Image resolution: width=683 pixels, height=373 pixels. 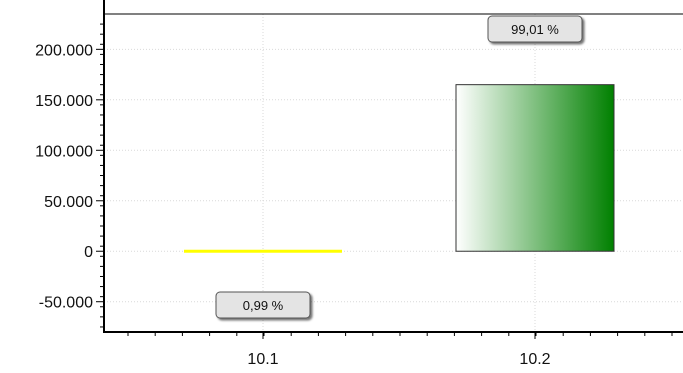 What do you see at coordinates (64, 50) in the screenshot?
I see `y-tick-label: 200.000` at bounding box center [64, 50].